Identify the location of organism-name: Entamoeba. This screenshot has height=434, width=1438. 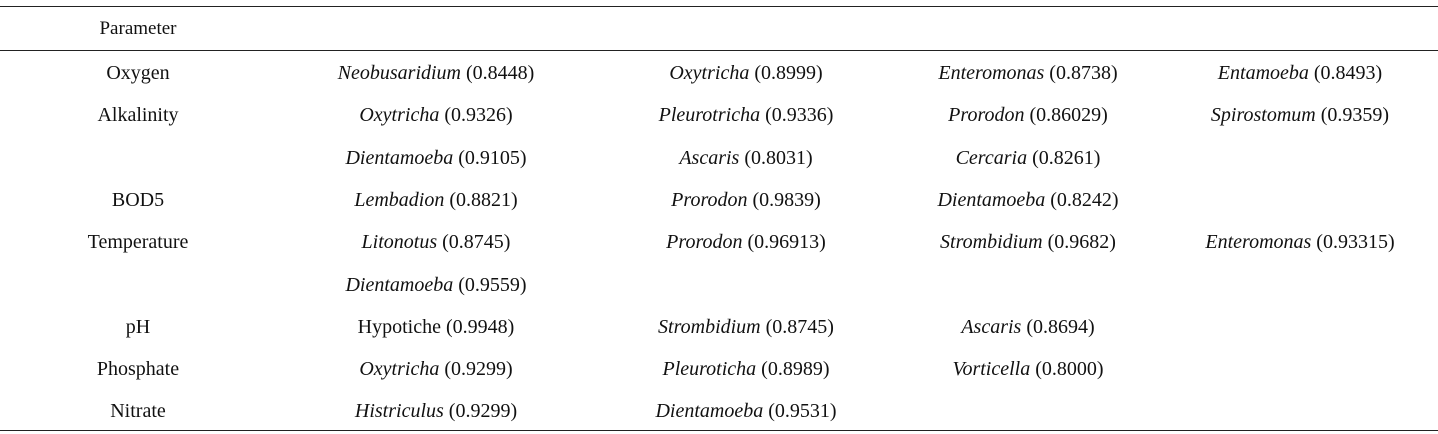
(1263, 73).